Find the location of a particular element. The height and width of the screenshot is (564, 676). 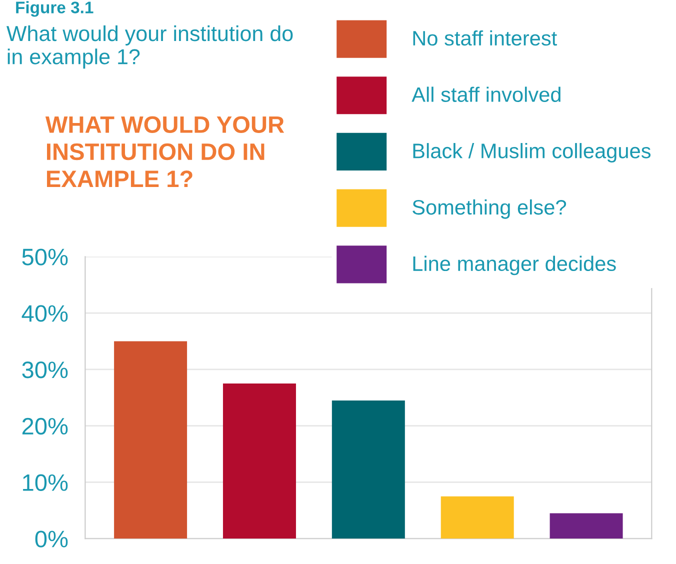

y-tick-label: 10% is located at coordinates (45, 483).